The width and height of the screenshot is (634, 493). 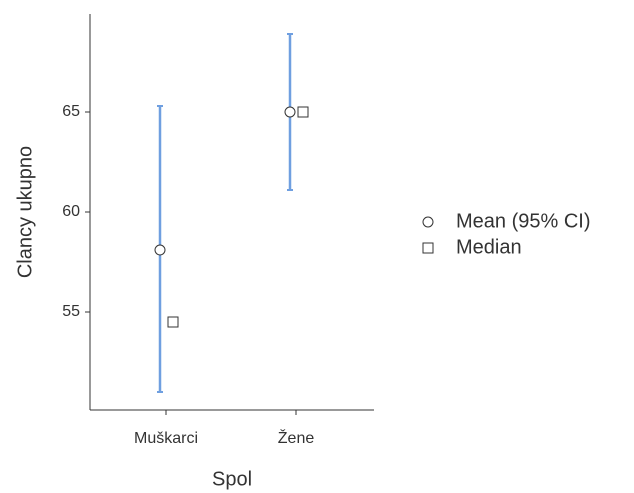 I want to click on legend-label: Mean (95% CI), so click(x=523, y=221).